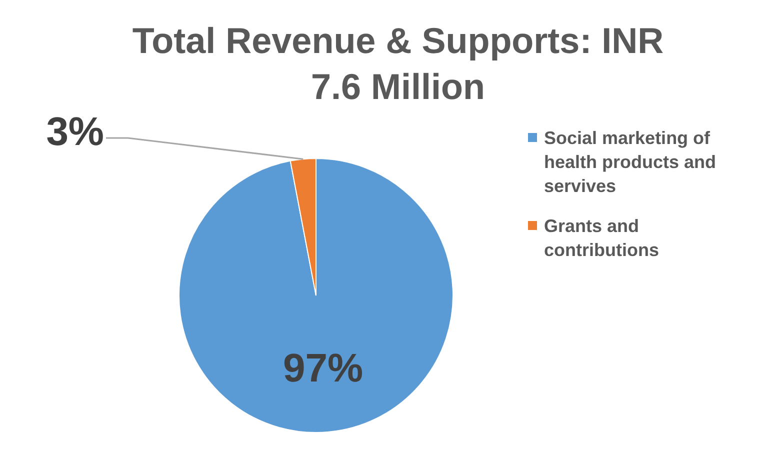 The height and width of the screenshot is (453, 762). What do you see at coordinates (631, 162) in the screenshot?
I see `legend-label: Social marketing of health products and servives` at bounding box center [631, 162].